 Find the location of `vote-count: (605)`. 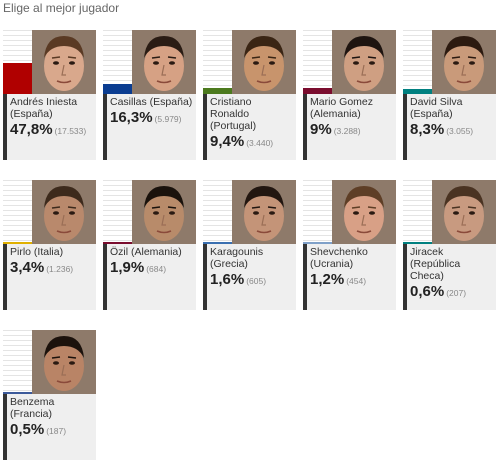

vote-count: (605) is located at coordinates (256, 281).